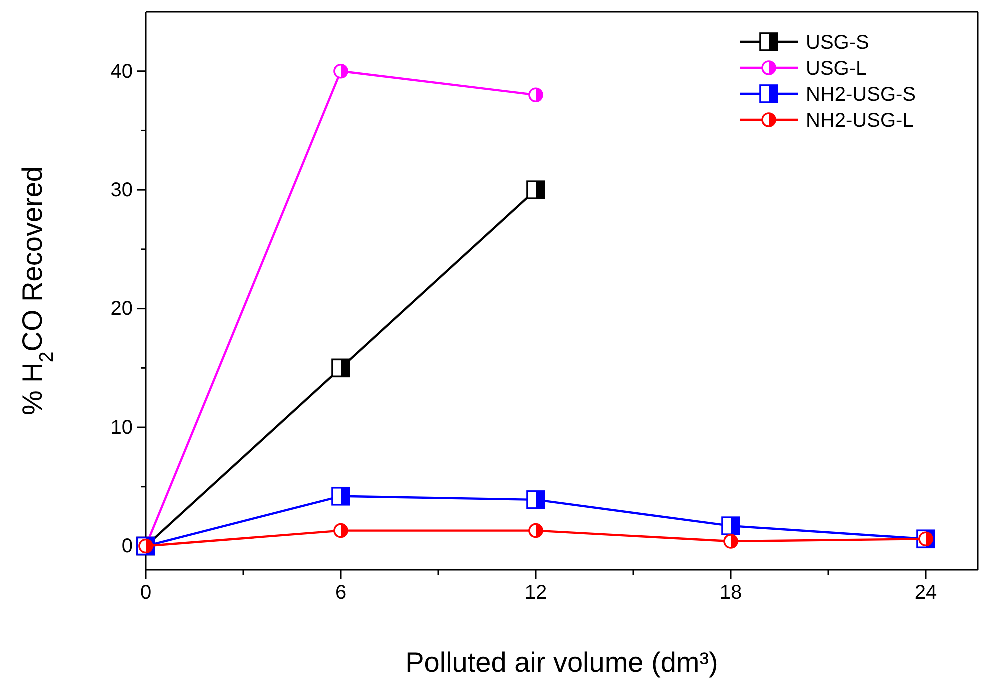 The height and width of the screenshot is (682, 981). I want to click on legend-label: USG-S, so click(838, 43).